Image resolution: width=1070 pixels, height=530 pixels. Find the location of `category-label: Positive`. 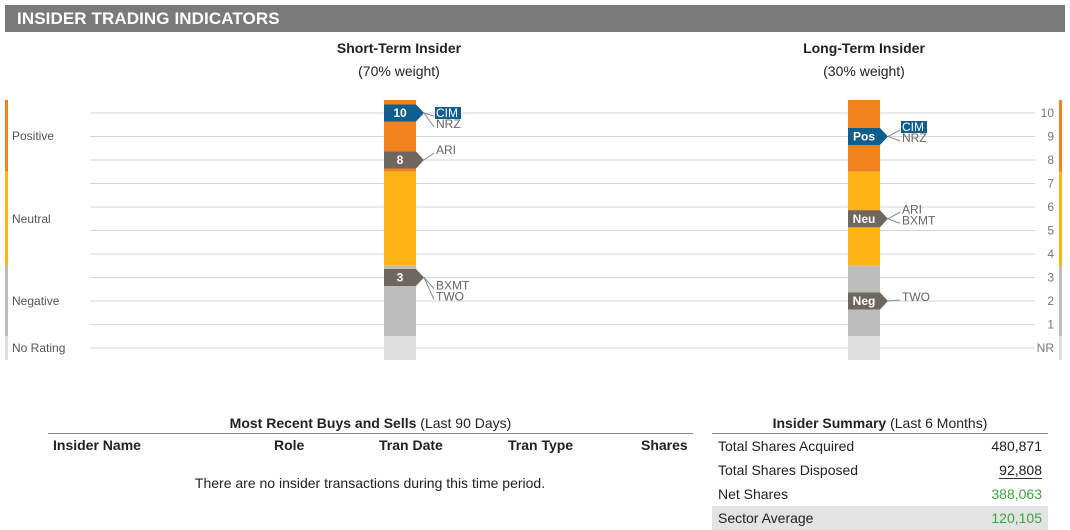

category-label: Positive is located at coordinates (33, 136).